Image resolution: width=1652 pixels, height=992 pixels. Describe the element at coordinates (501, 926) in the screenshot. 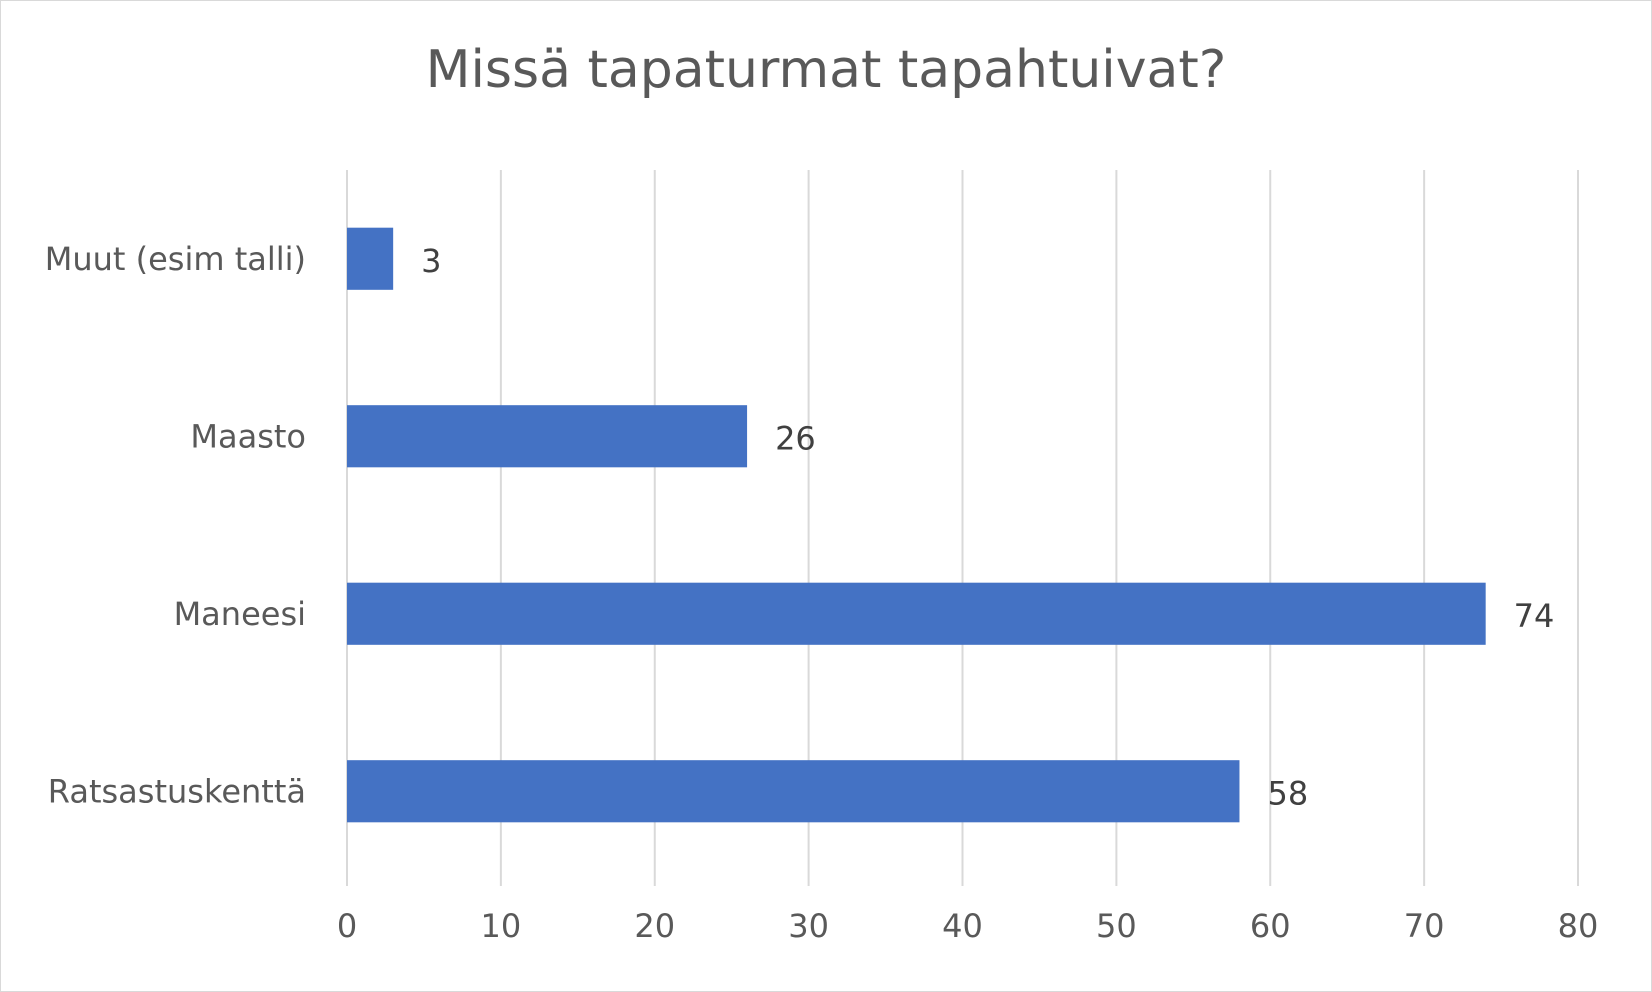

I see `x-tick-label-10: 10` at that location.